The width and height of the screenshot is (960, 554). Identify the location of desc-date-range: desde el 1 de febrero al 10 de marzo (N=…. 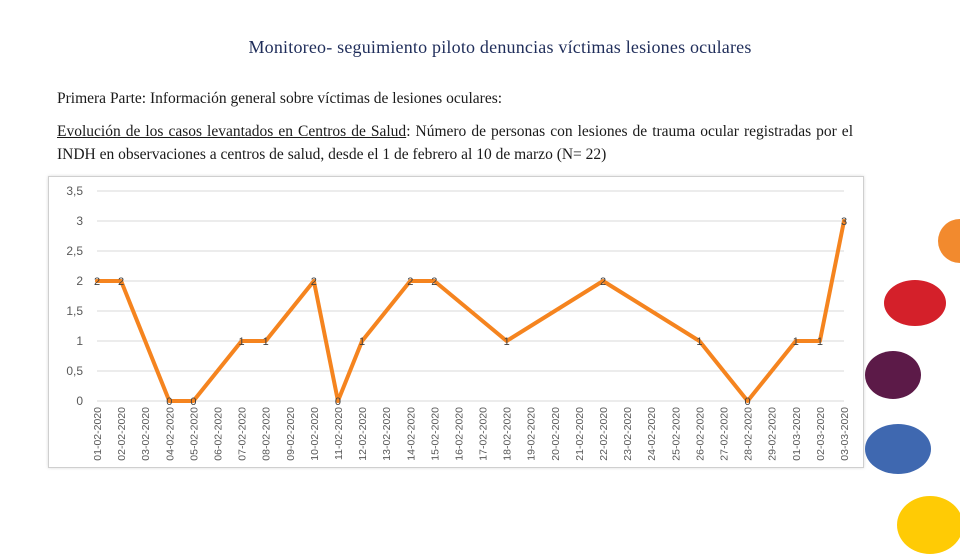
(467, 154).